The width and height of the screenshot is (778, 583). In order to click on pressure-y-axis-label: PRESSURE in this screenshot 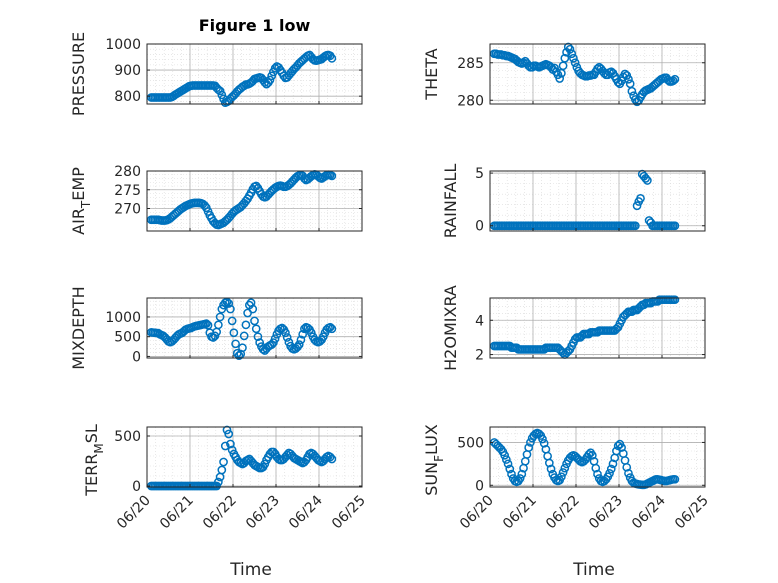, I will do `click(78, 74)`.